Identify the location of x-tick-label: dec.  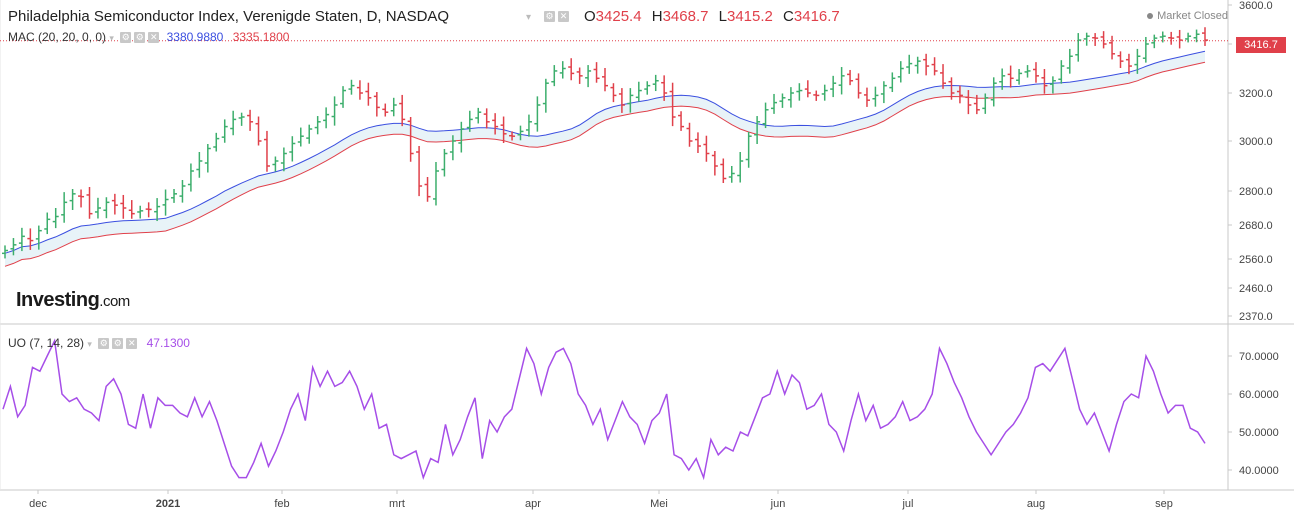
(38, 504).